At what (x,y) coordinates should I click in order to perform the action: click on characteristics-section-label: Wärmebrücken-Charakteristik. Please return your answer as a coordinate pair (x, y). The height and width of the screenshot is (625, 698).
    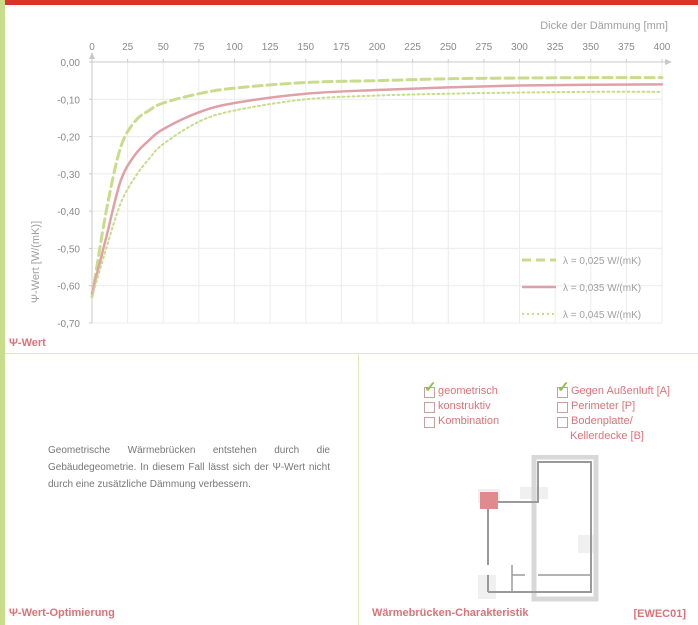
    Looking at the image, I should click on (450, 613).